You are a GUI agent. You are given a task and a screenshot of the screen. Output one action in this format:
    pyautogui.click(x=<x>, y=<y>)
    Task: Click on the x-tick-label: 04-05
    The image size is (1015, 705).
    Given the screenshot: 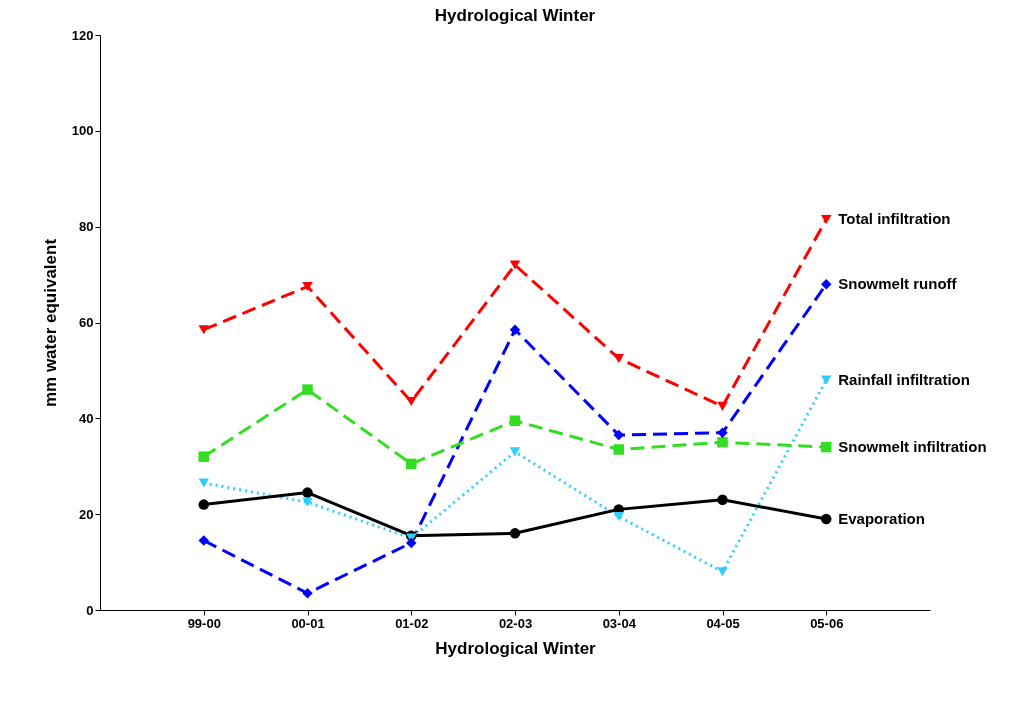 What is the action you would take?
    pyautogui.click(x=723, y=623)
    